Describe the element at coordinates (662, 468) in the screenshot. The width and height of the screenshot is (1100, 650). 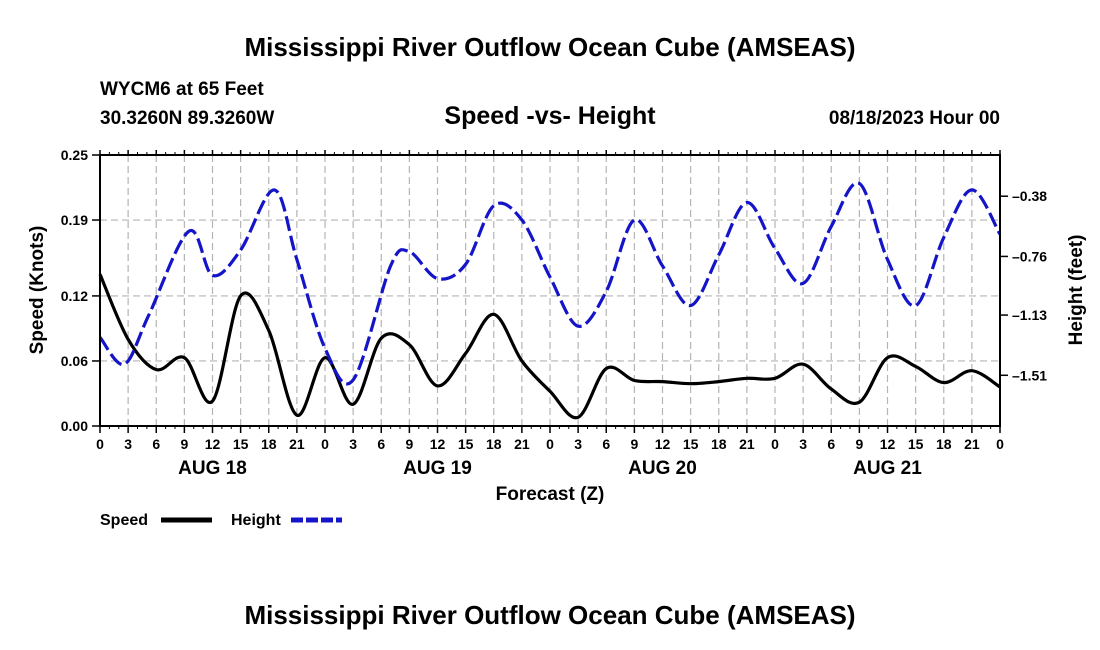
I see `day-label: AUG 20` at that location.